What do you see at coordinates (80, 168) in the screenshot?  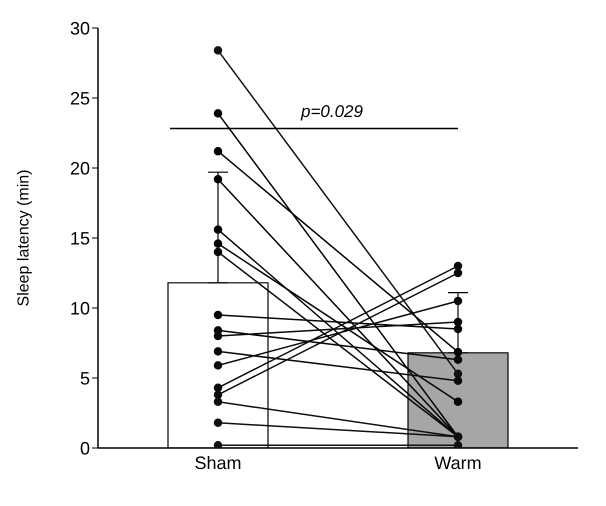 I see `y-tick-label: 20` at bounding box center [80, 168].